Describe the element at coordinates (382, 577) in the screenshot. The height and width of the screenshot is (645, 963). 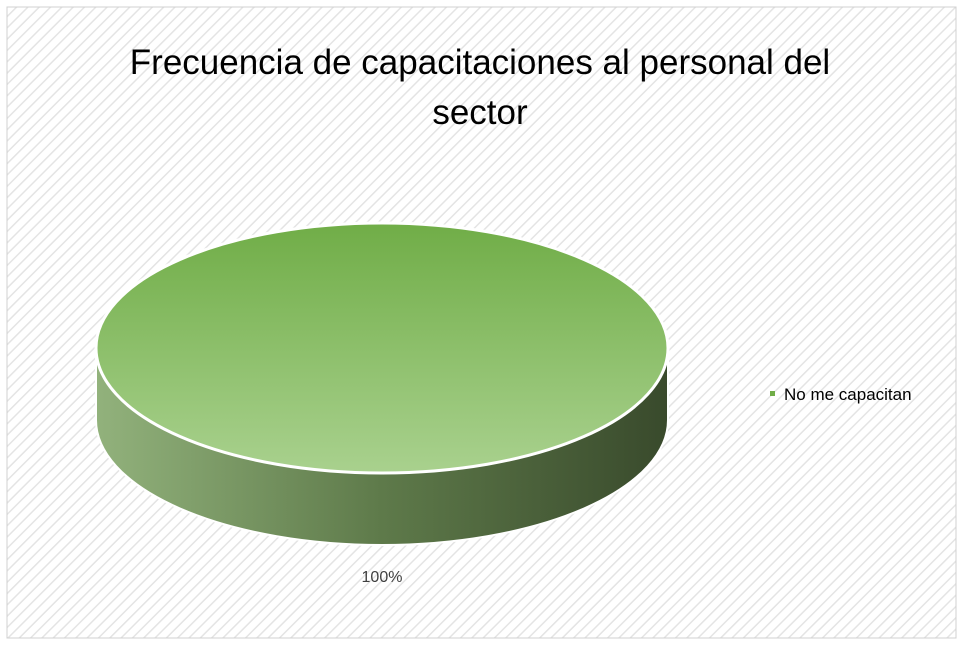
I see `data-label: 100%` at that location.